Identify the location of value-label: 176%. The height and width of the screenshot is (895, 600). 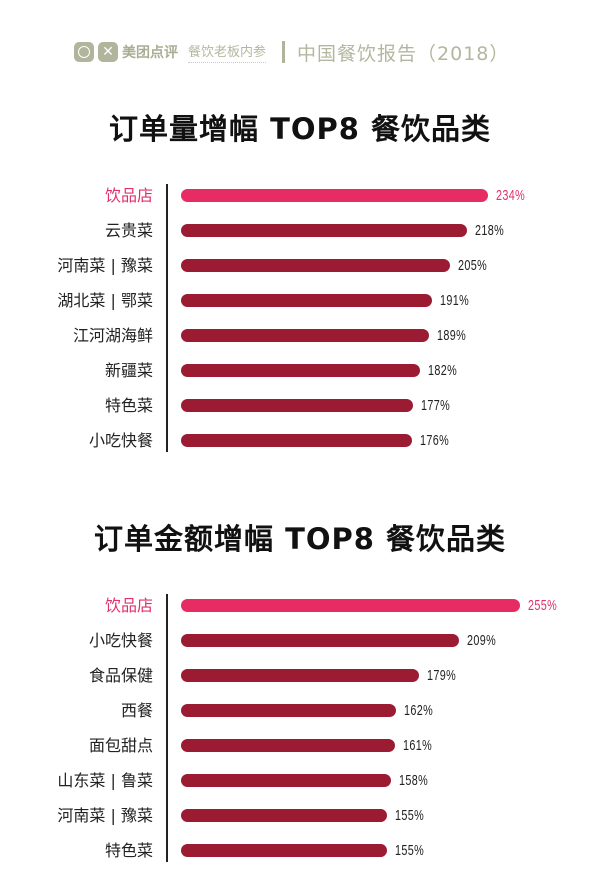
(435, 440).